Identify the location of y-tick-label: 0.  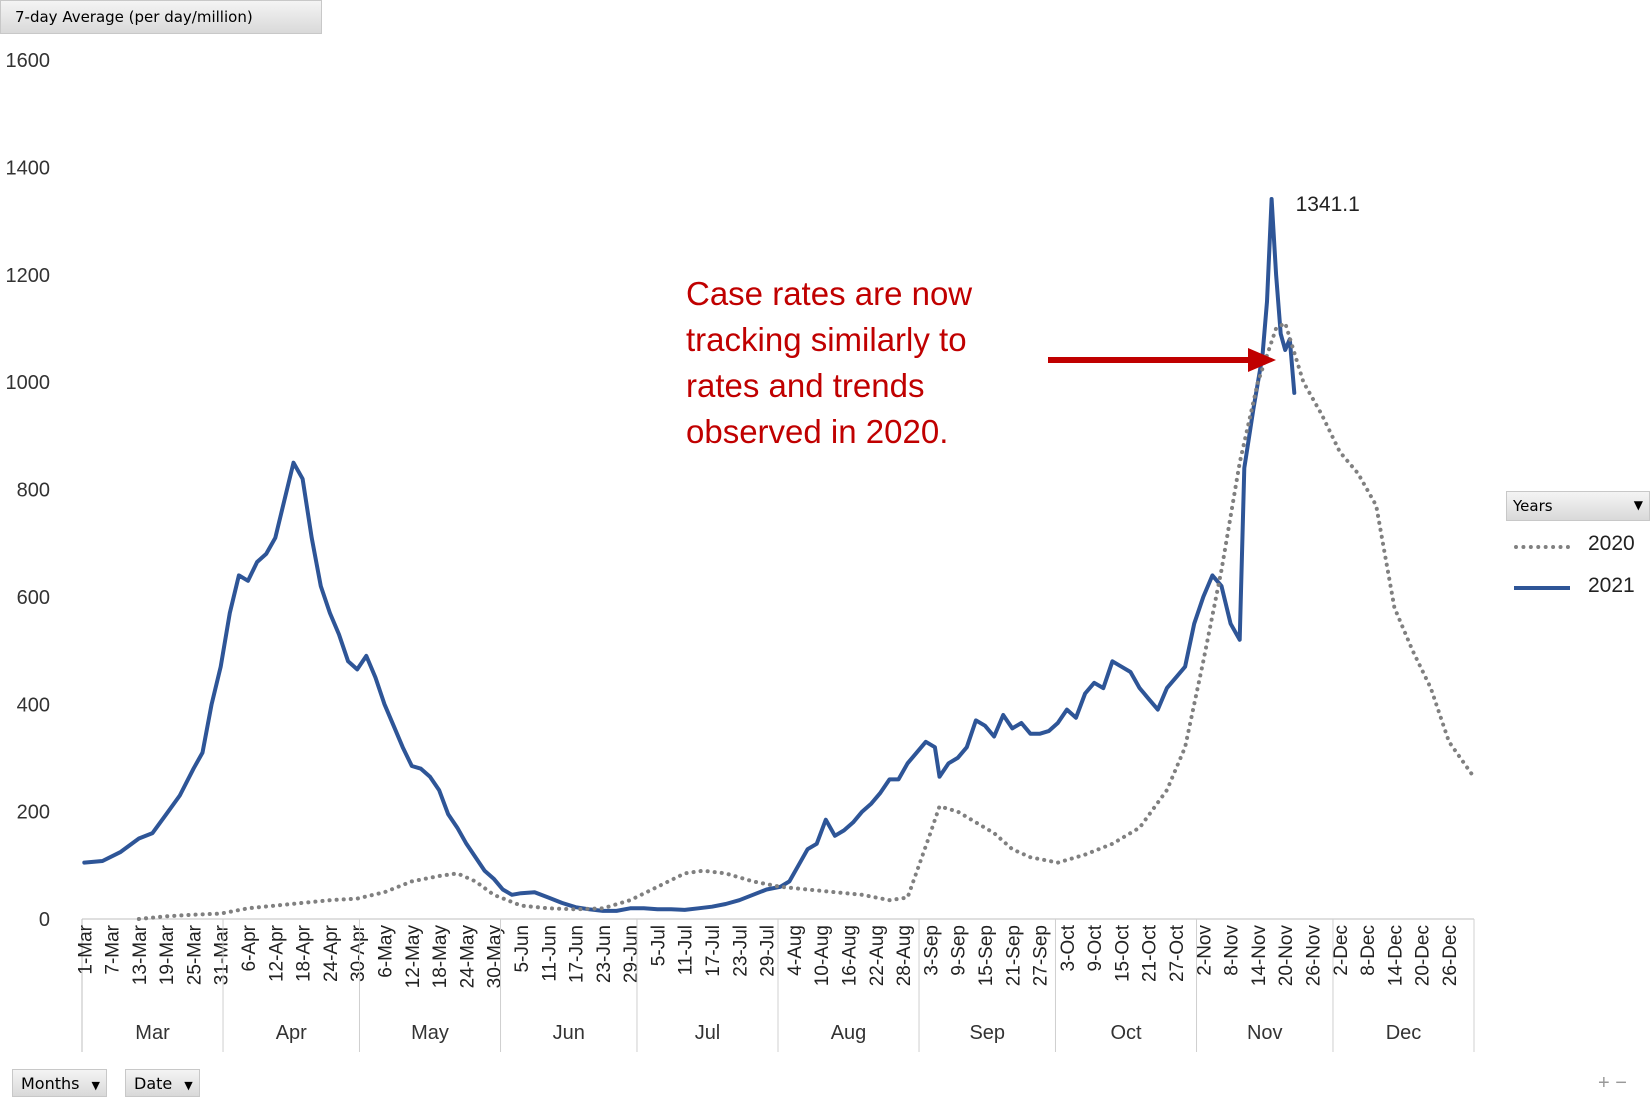
(44, 920).